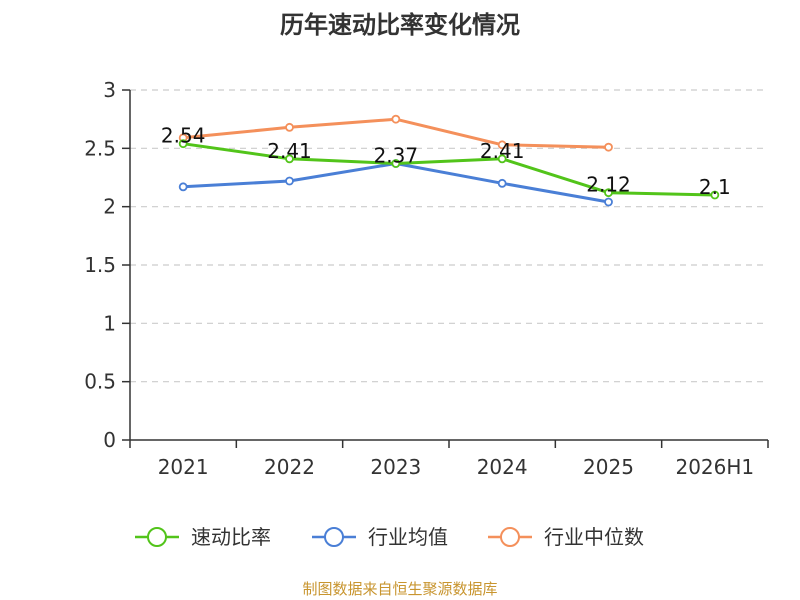  Describe the element at coordinates (400, 25) in the screenshot. I see `chart-title: 历年速动比率变化情况` at that location.